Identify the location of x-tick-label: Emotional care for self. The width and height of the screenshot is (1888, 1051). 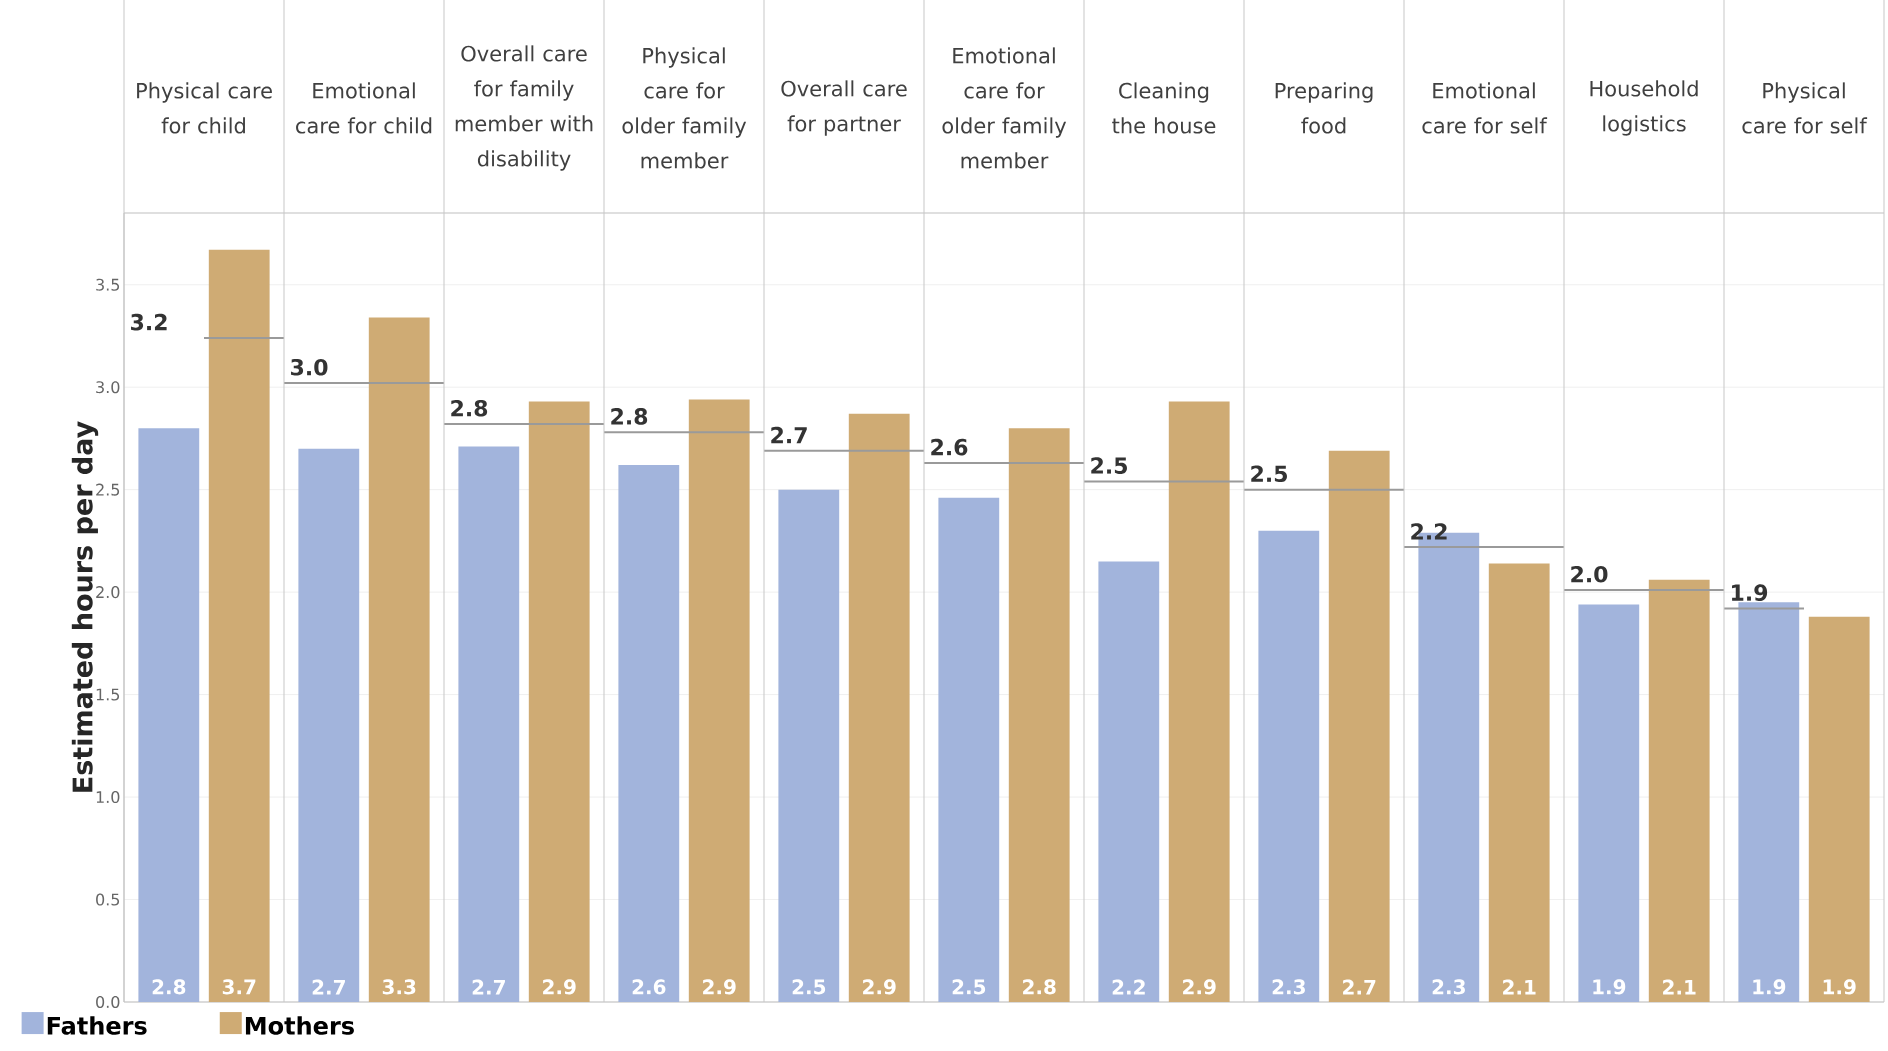
(1485, 108).